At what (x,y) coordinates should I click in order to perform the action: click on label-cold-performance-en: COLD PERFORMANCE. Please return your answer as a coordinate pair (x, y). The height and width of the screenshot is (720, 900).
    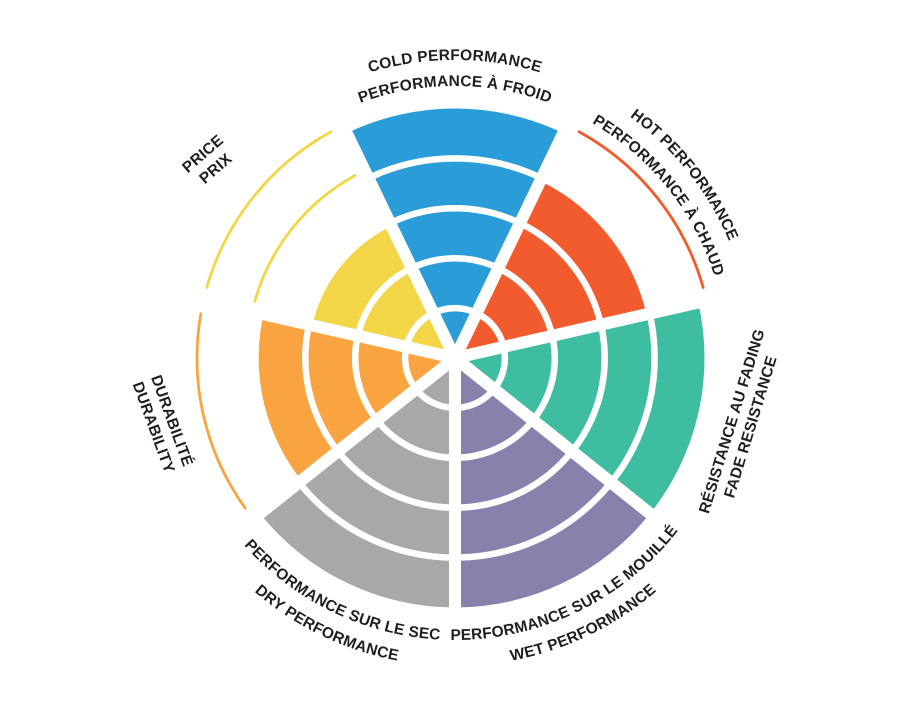
    Looking at the image, I should click on (455, 61).